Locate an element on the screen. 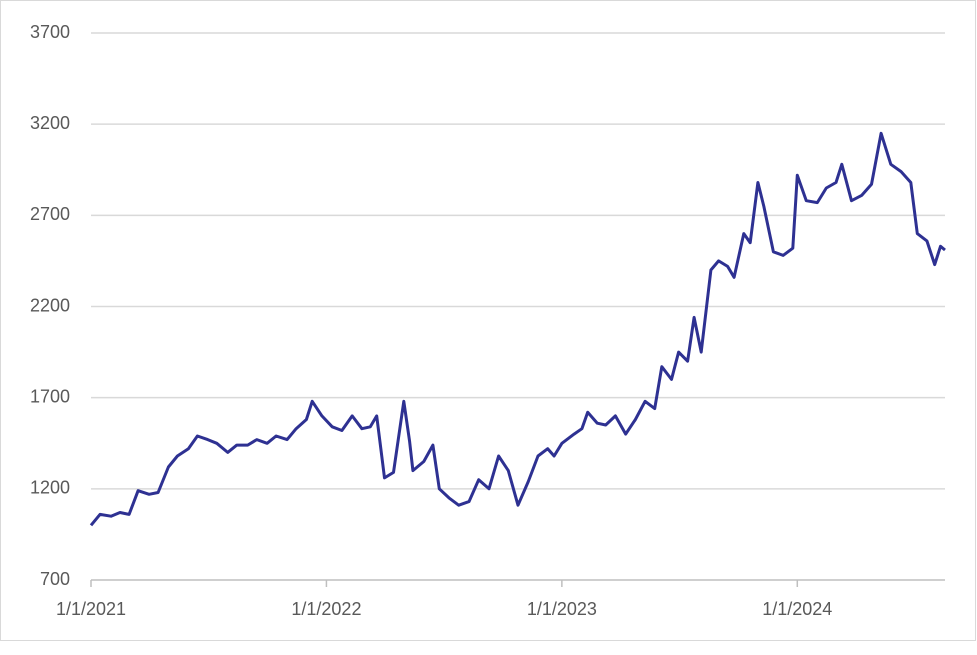 Image resolution: width=977 pixels, height=655 pixels. x-tick-label: 1/1/2022 is located at coordinates (326, 609).